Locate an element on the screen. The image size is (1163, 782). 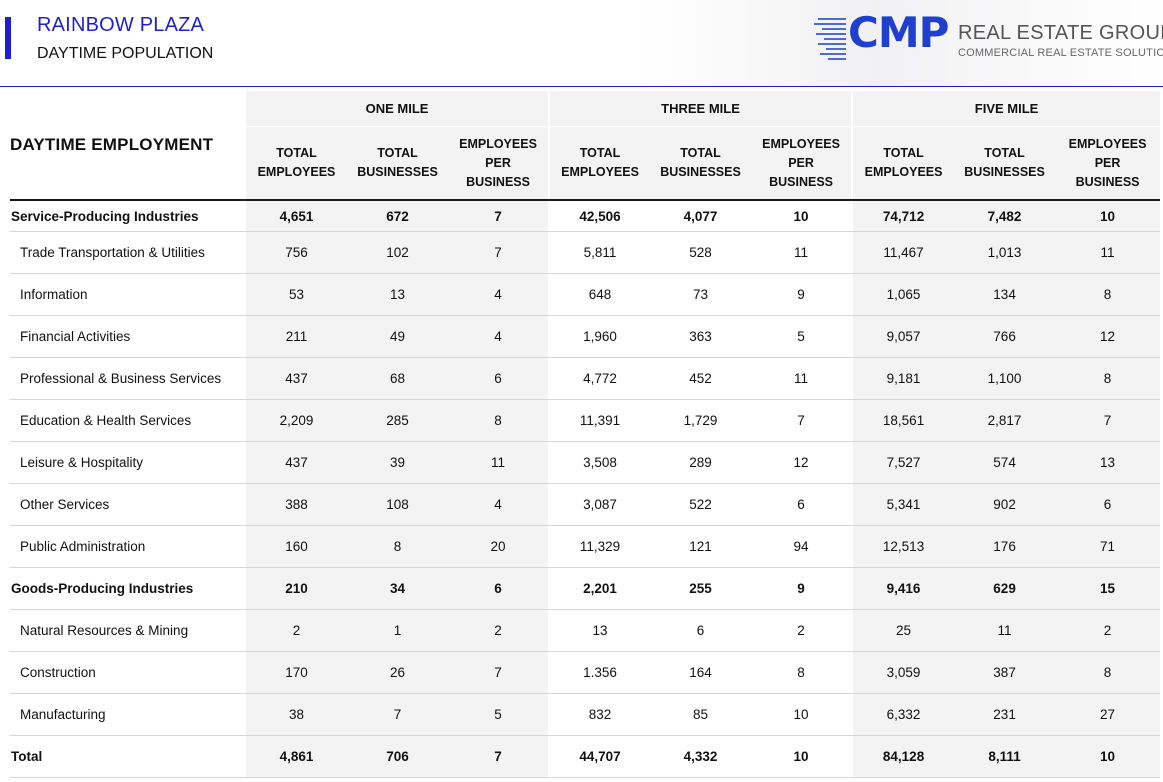
row-label: Other Services is located at coordinates (128, 504).